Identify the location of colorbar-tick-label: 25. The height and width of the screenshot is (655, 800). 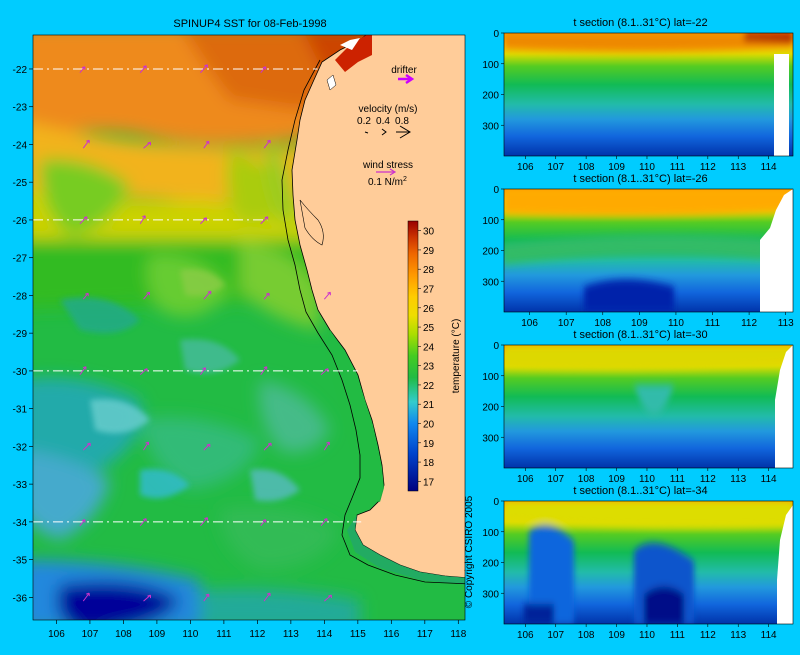
(429, 328).